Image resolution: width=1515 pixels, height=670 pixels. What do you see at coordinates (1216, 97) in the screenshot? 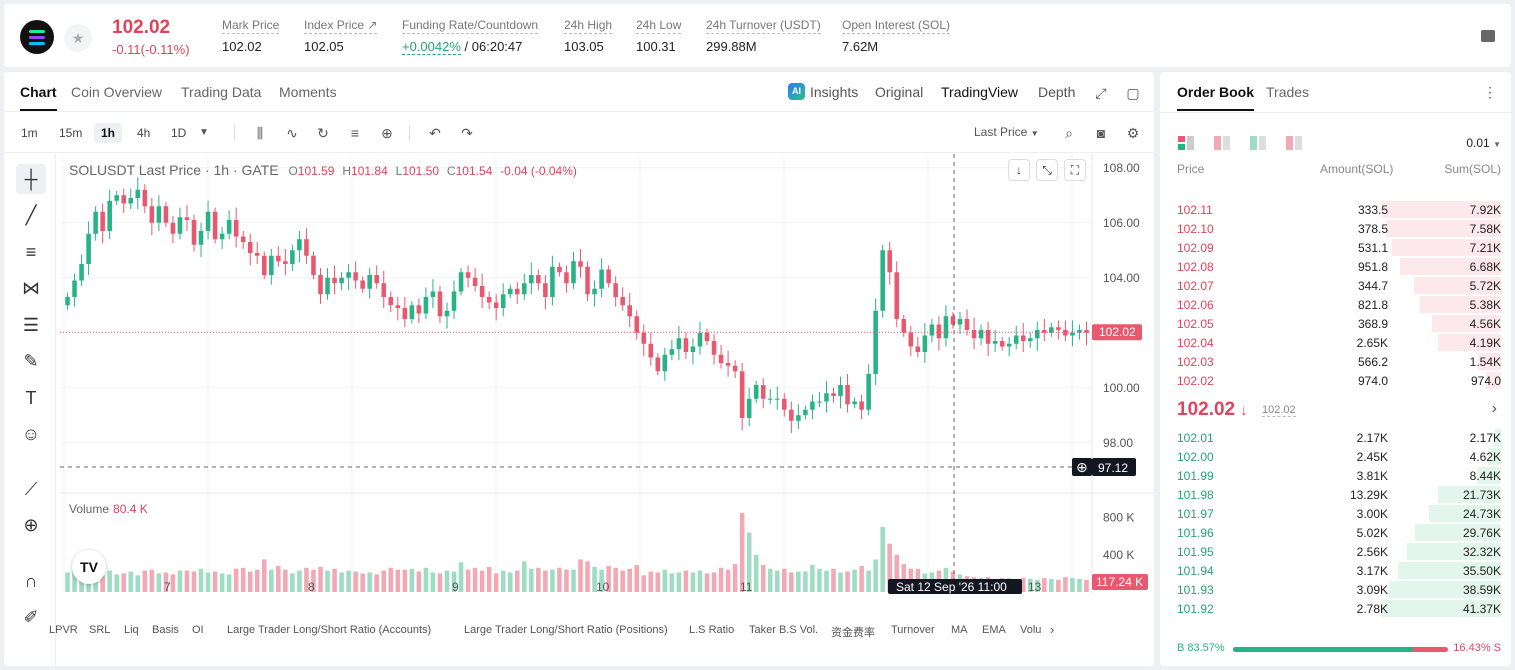
I see `tab-order-book: Order Book` at bounding box center [1216, 97].